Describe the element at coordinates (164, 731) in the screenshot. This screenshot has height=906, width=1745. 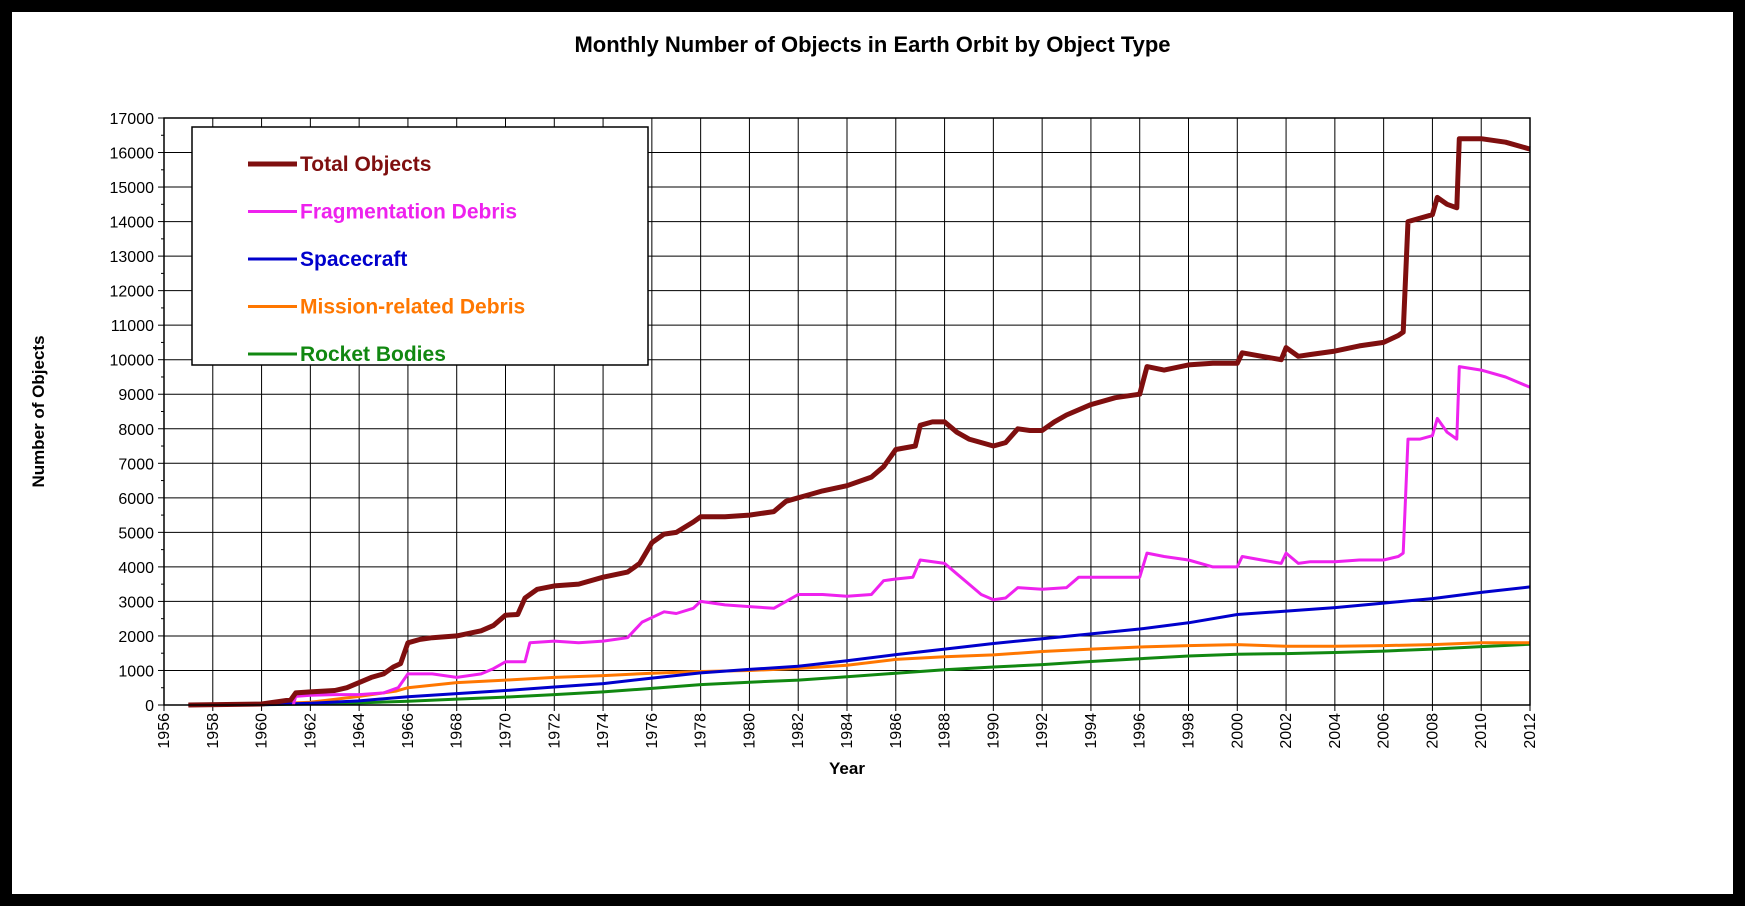
I see `x-tick-label: 1956` at that location.